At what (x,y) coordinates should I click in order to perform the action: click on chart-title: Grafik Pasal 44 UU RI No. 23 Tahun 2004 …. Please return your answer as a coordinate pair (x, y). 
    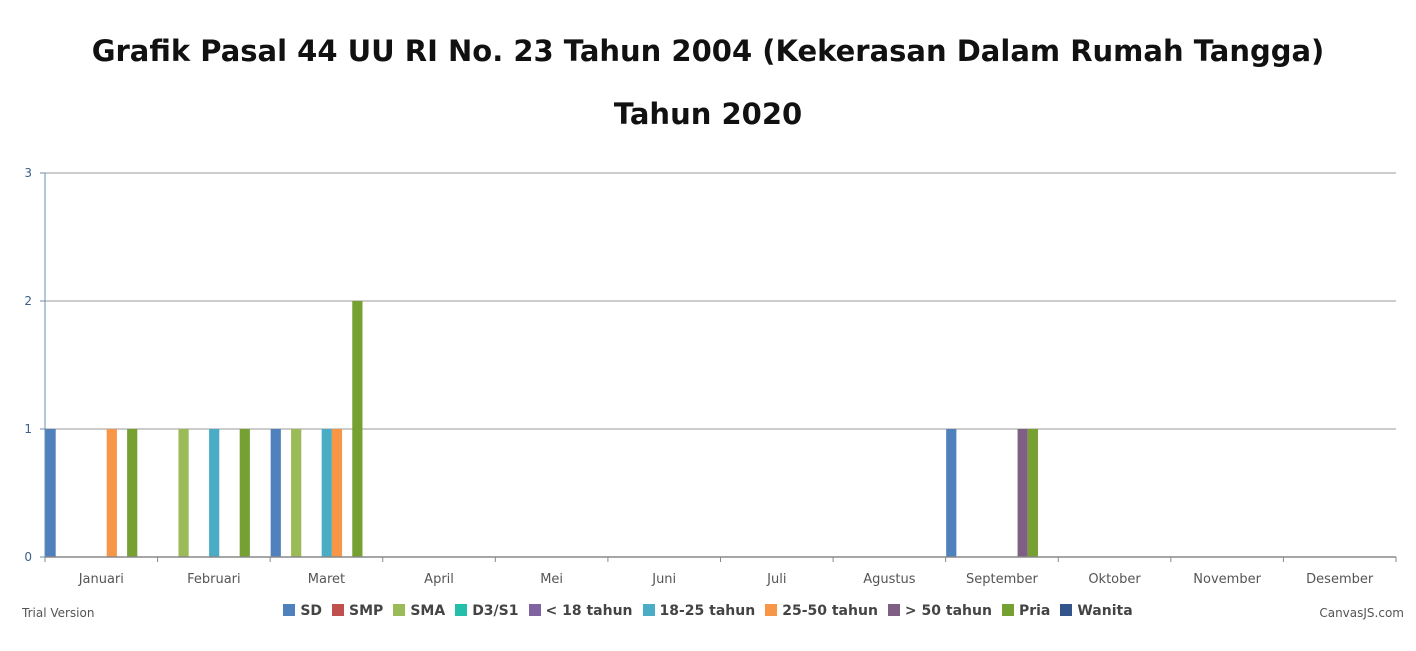
    Looking at the image, I should click on (708, 51).